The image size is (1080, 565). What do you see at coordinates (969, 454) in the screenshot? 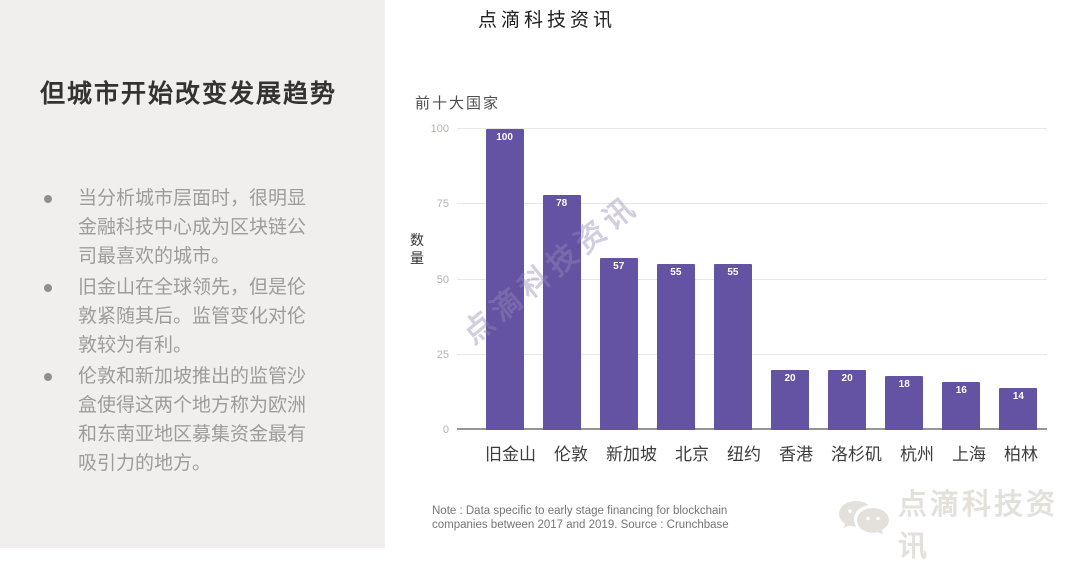
I see `x-category-label: 上海` at bounding box center [969, 454].